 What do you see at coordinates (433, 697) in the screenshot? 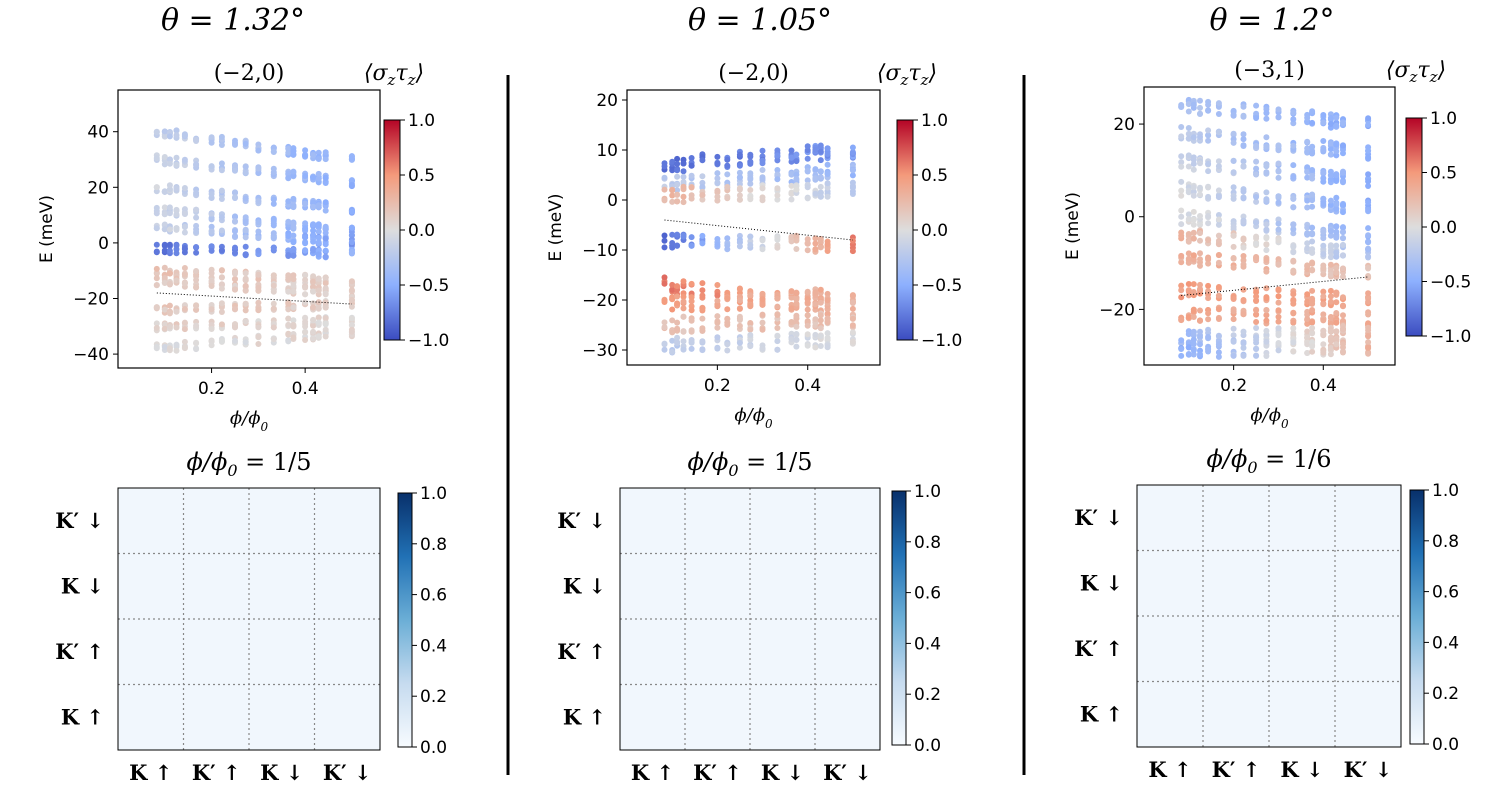
I see `colorbar-tick-label: 0.2` at bounding box center [433, 697].